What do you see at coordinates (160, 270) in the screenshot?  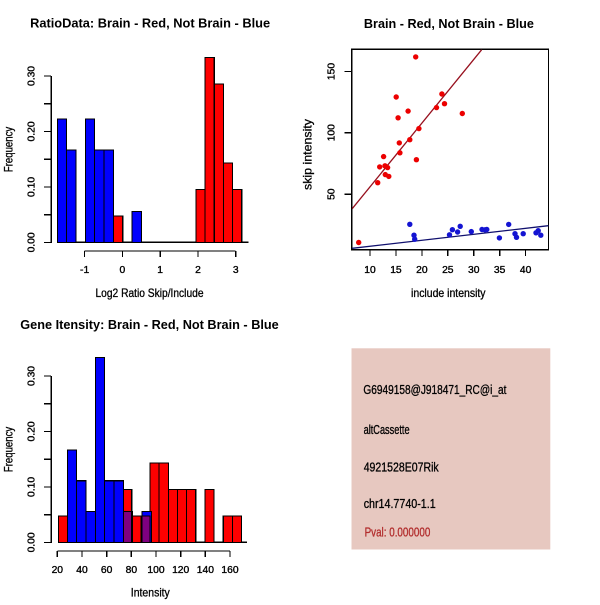 I see `svg-text: 1` at bounding box center [160, 270].